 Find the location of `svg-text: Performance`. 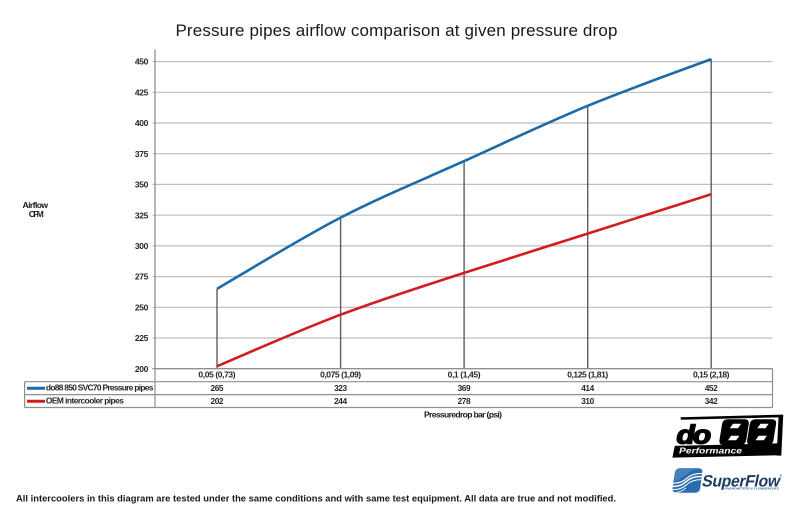

svg-text: Performance is located at coordinates (711, 451).